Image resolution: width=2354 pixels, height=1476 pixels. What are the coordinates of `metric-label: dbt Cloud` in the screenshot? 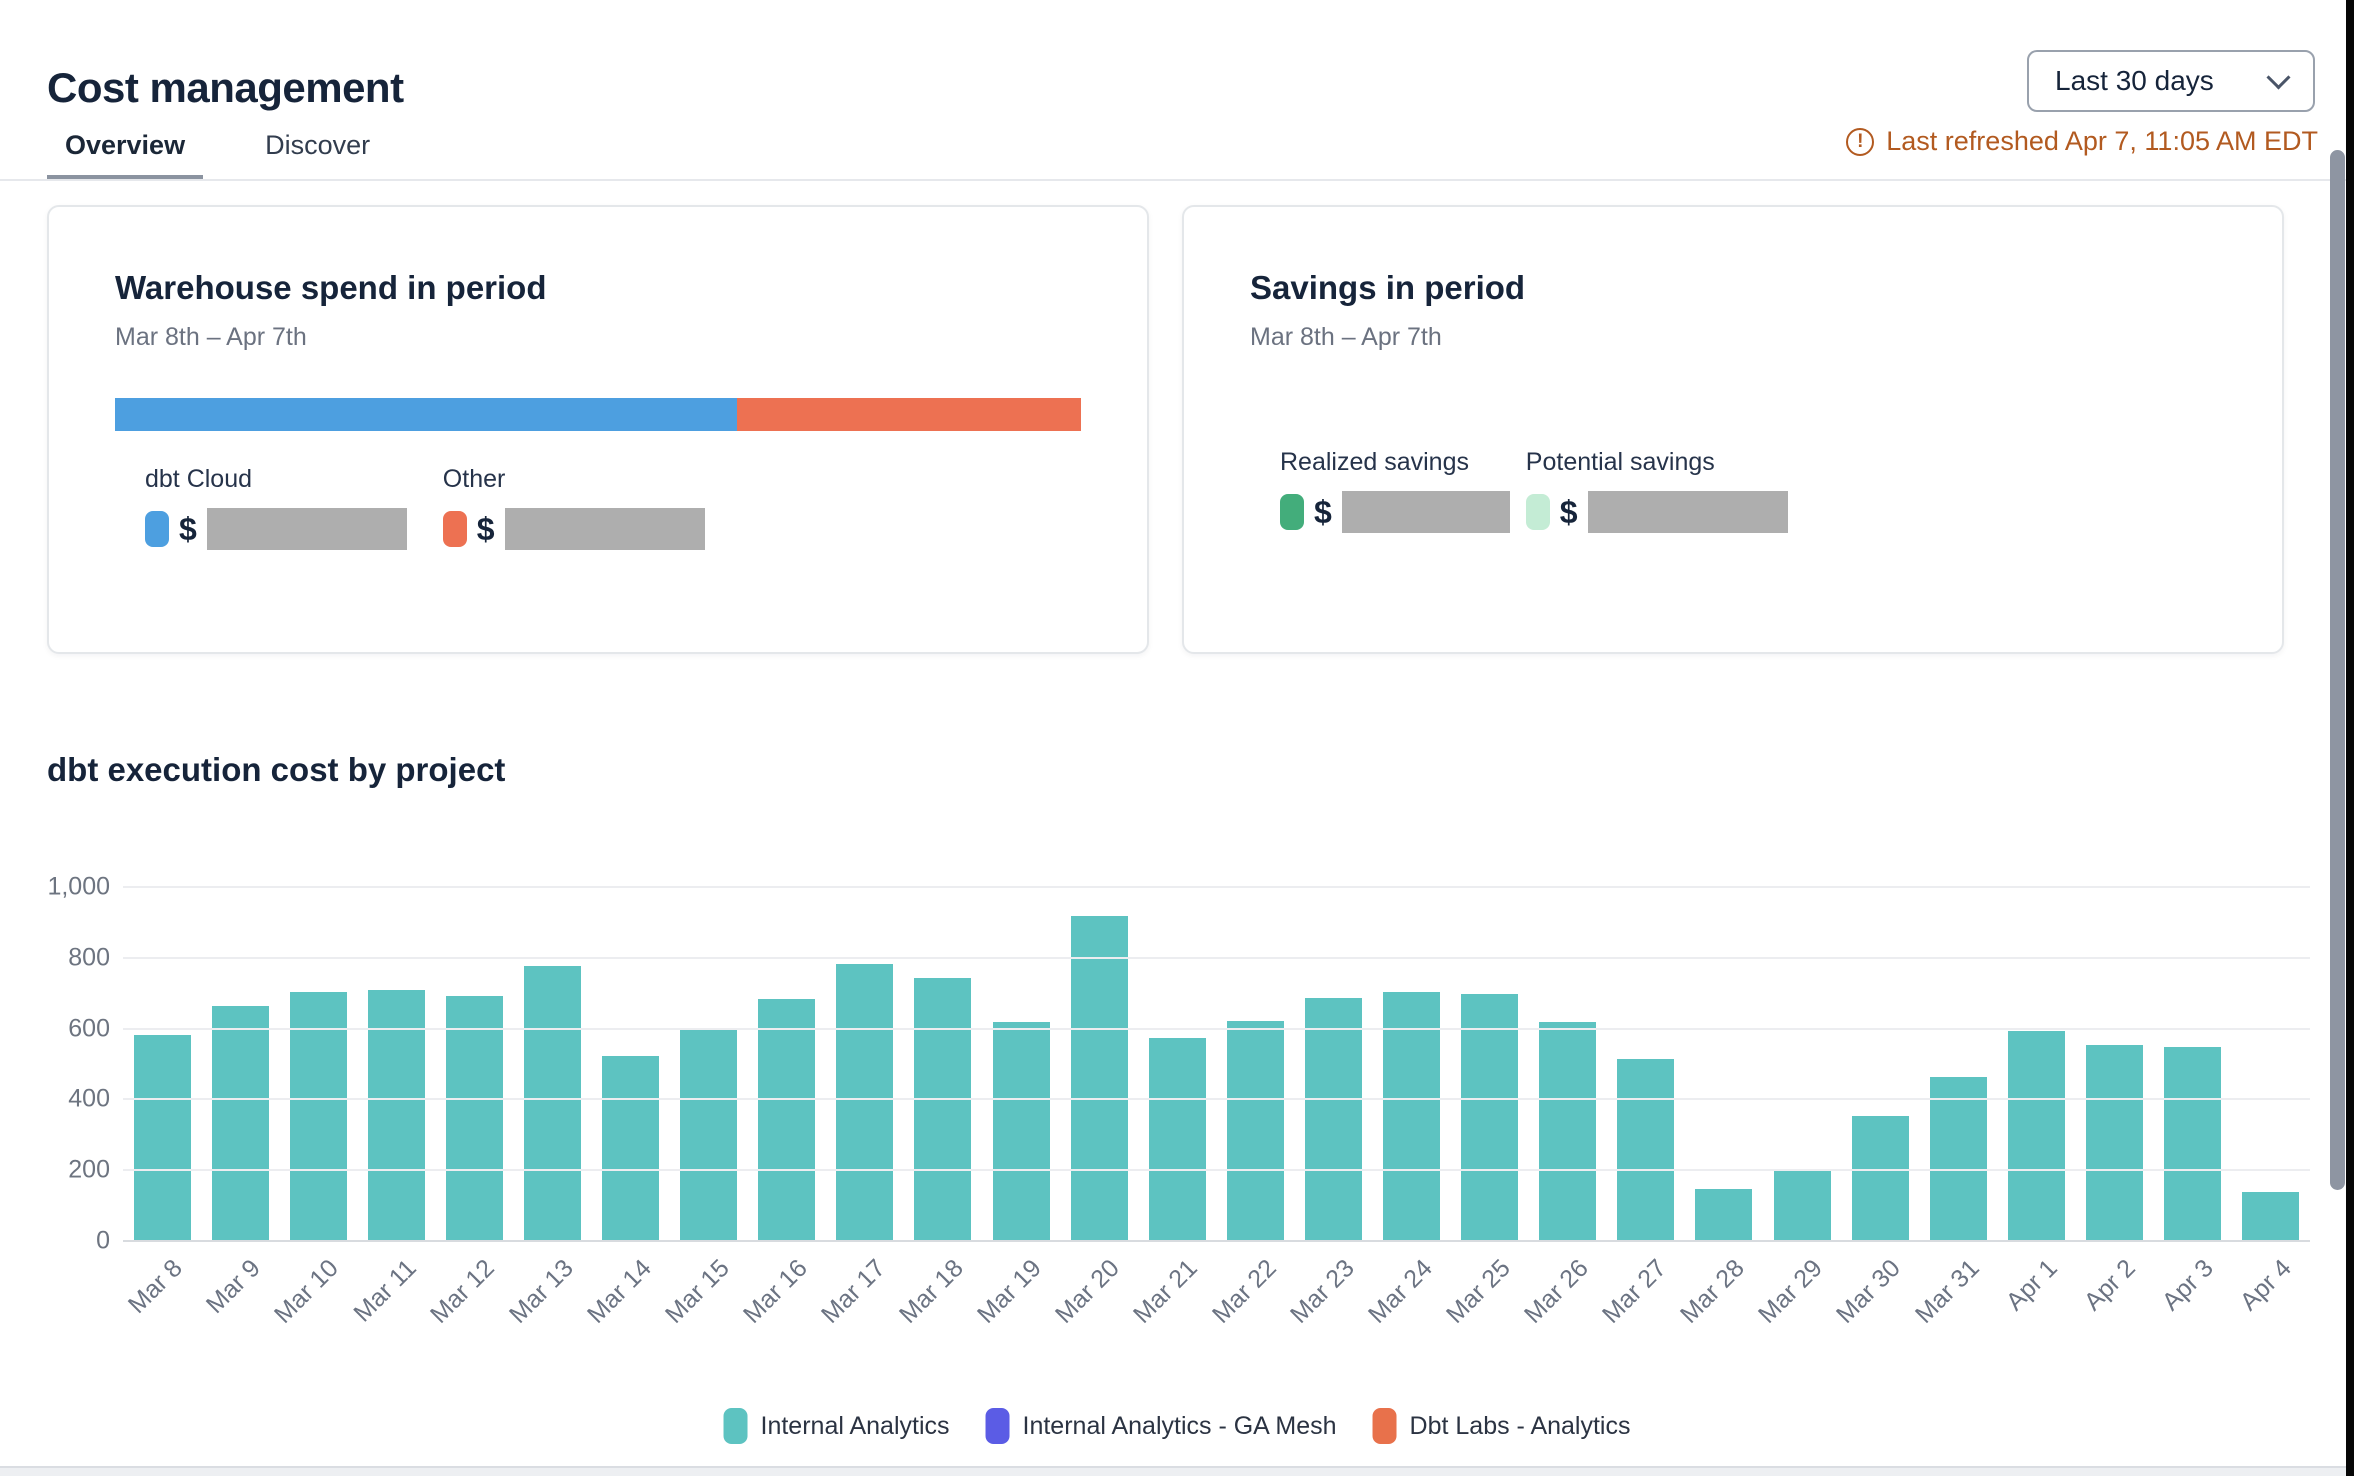 It's located at (199, 479).